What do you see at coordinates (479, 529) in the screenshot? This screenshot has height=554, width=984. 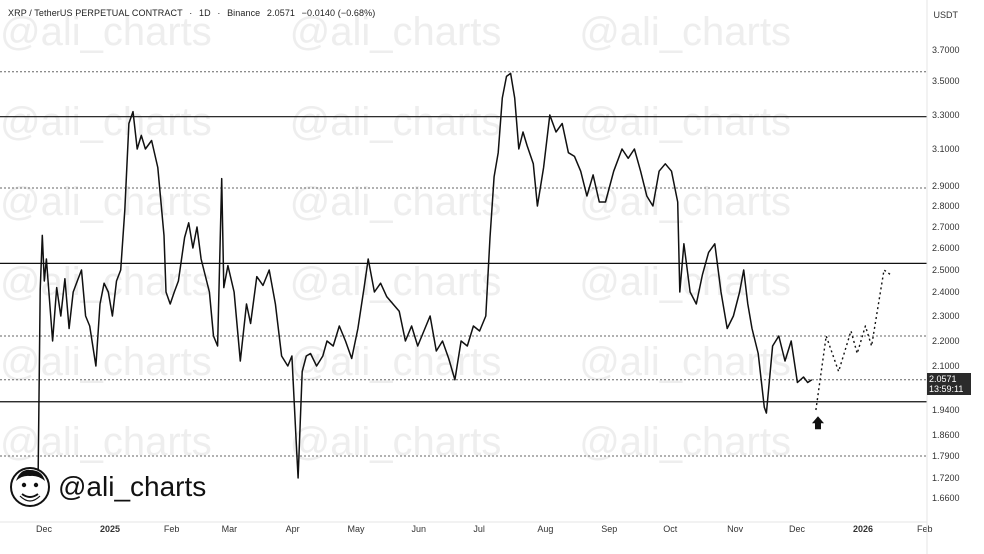 I see `time-tick-label: Jul` at bounding box center [479, 529].